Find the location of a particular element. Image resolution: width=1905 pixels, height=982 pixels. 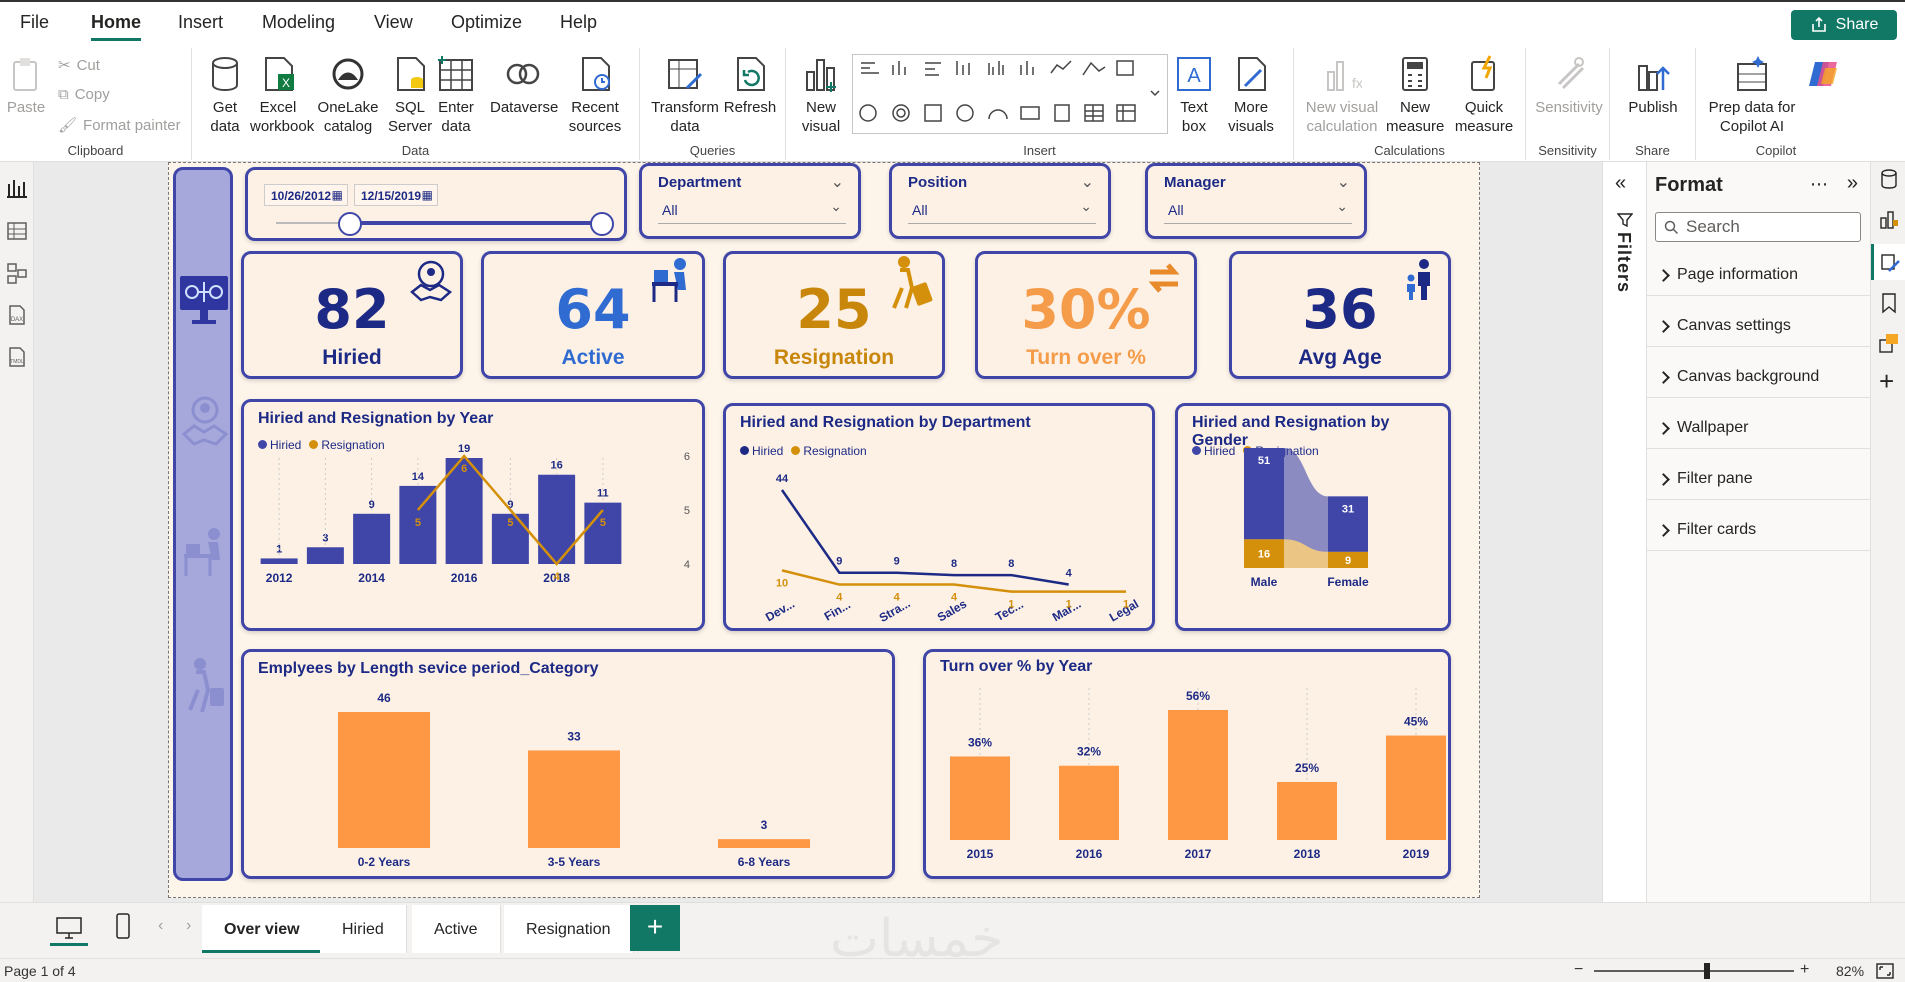

new-visual-calculation-button: fx New visual calculation is located at coordinates (1342, 95).